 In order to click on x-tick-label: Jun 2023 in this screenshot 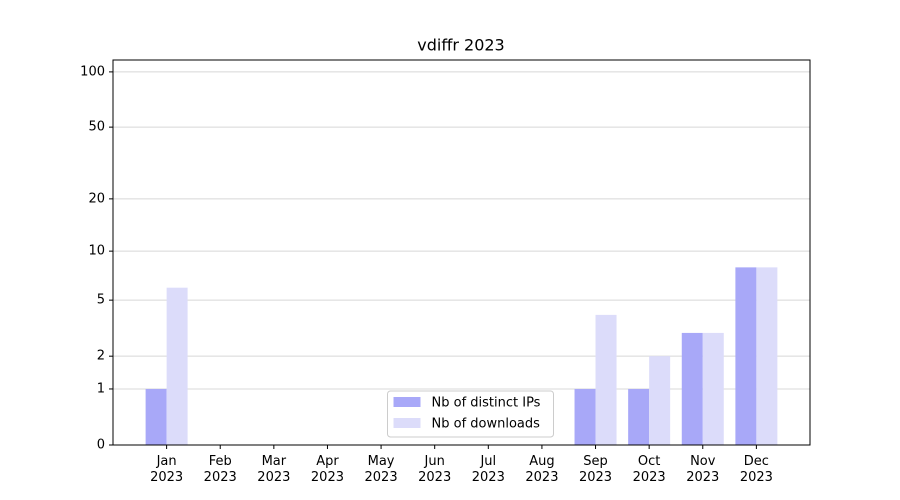, I will do `click(434, 469)`.